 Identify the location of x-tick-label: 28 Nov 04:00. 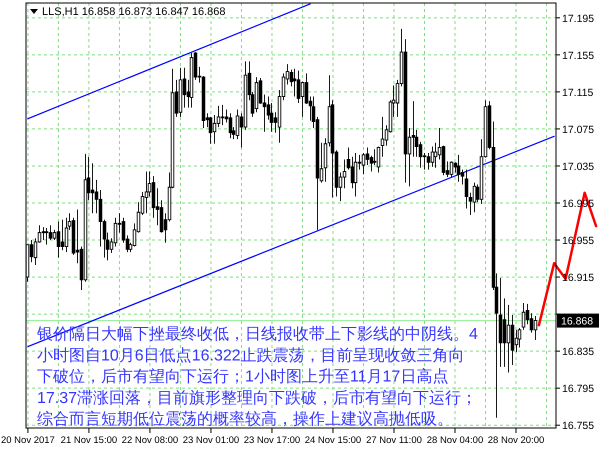
(455, 440).